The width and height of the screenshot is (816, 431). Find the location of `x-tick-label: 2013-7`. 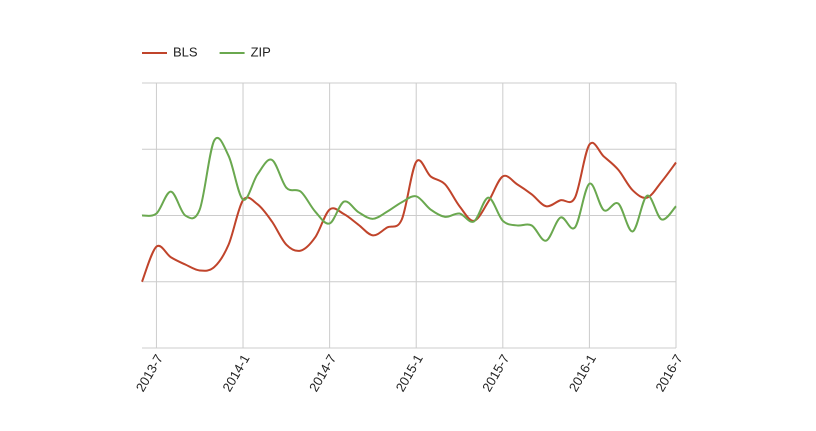

x-tick-label: 2013-7 is located at coordinates (149, 373).